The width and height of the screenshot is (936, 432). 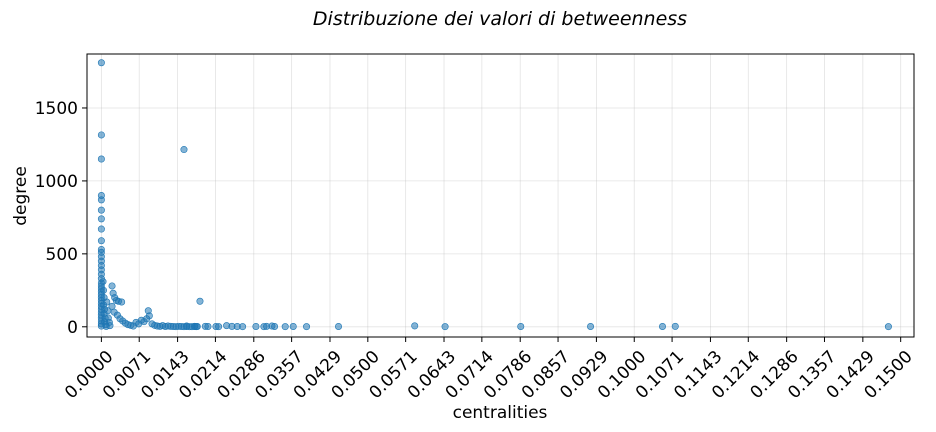 What do you see at coordinates (72, 328) in the screenshot?
I see `y-tick-label: 0` at bounding box center [72, 328].